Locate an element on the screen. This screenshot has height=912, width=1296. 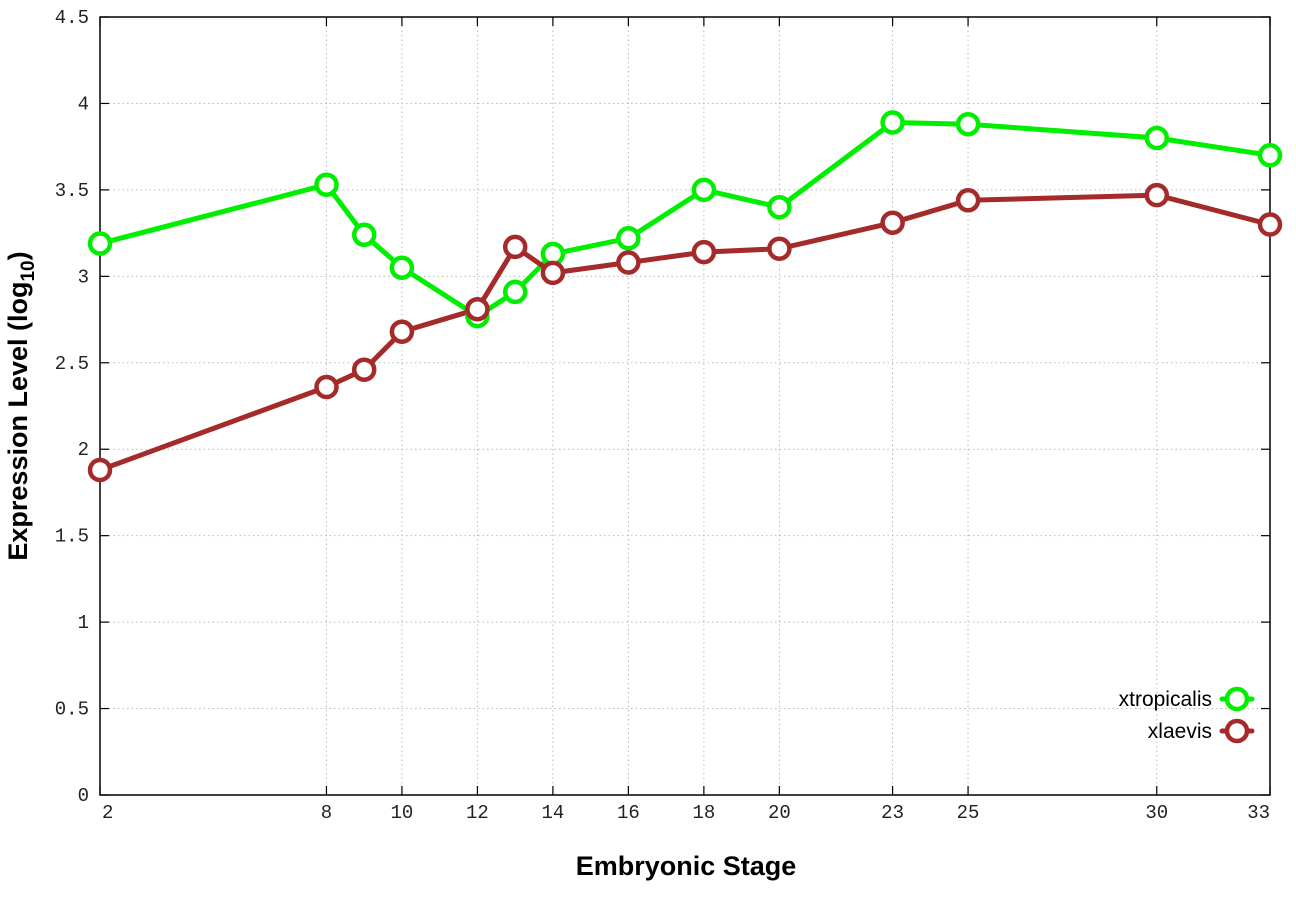
y-axis-title-subscript: 10 is located at coordinates (28, 270).